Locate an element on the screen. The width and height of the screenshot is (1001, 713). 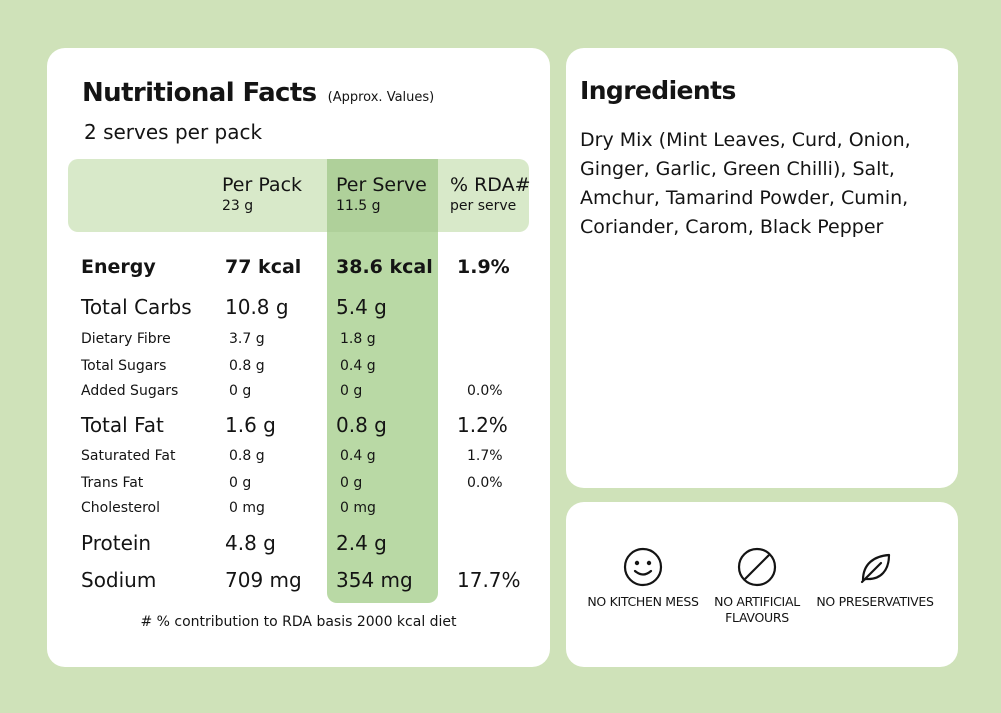
badge-label: NO PRESERVATIVES is located at coordinates (875, 601).